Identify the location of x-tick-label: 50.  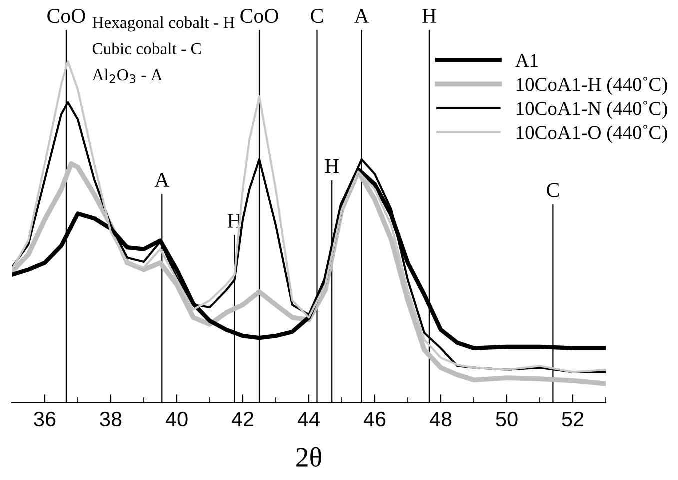
(507, 419).